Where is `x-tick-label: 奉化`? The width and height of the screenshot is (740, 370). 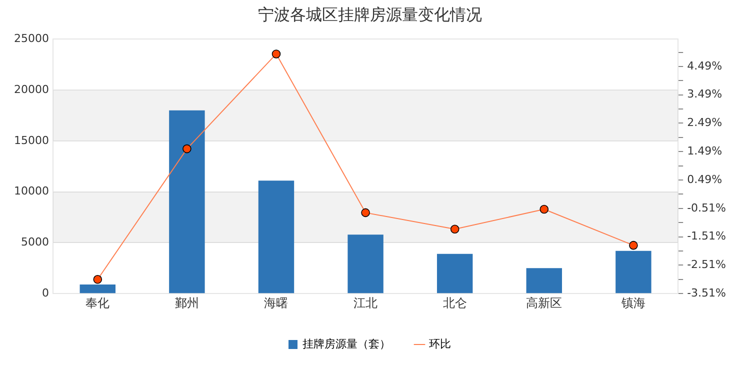
x-tick-label: 奉化 is located at coordinates (98, 303).